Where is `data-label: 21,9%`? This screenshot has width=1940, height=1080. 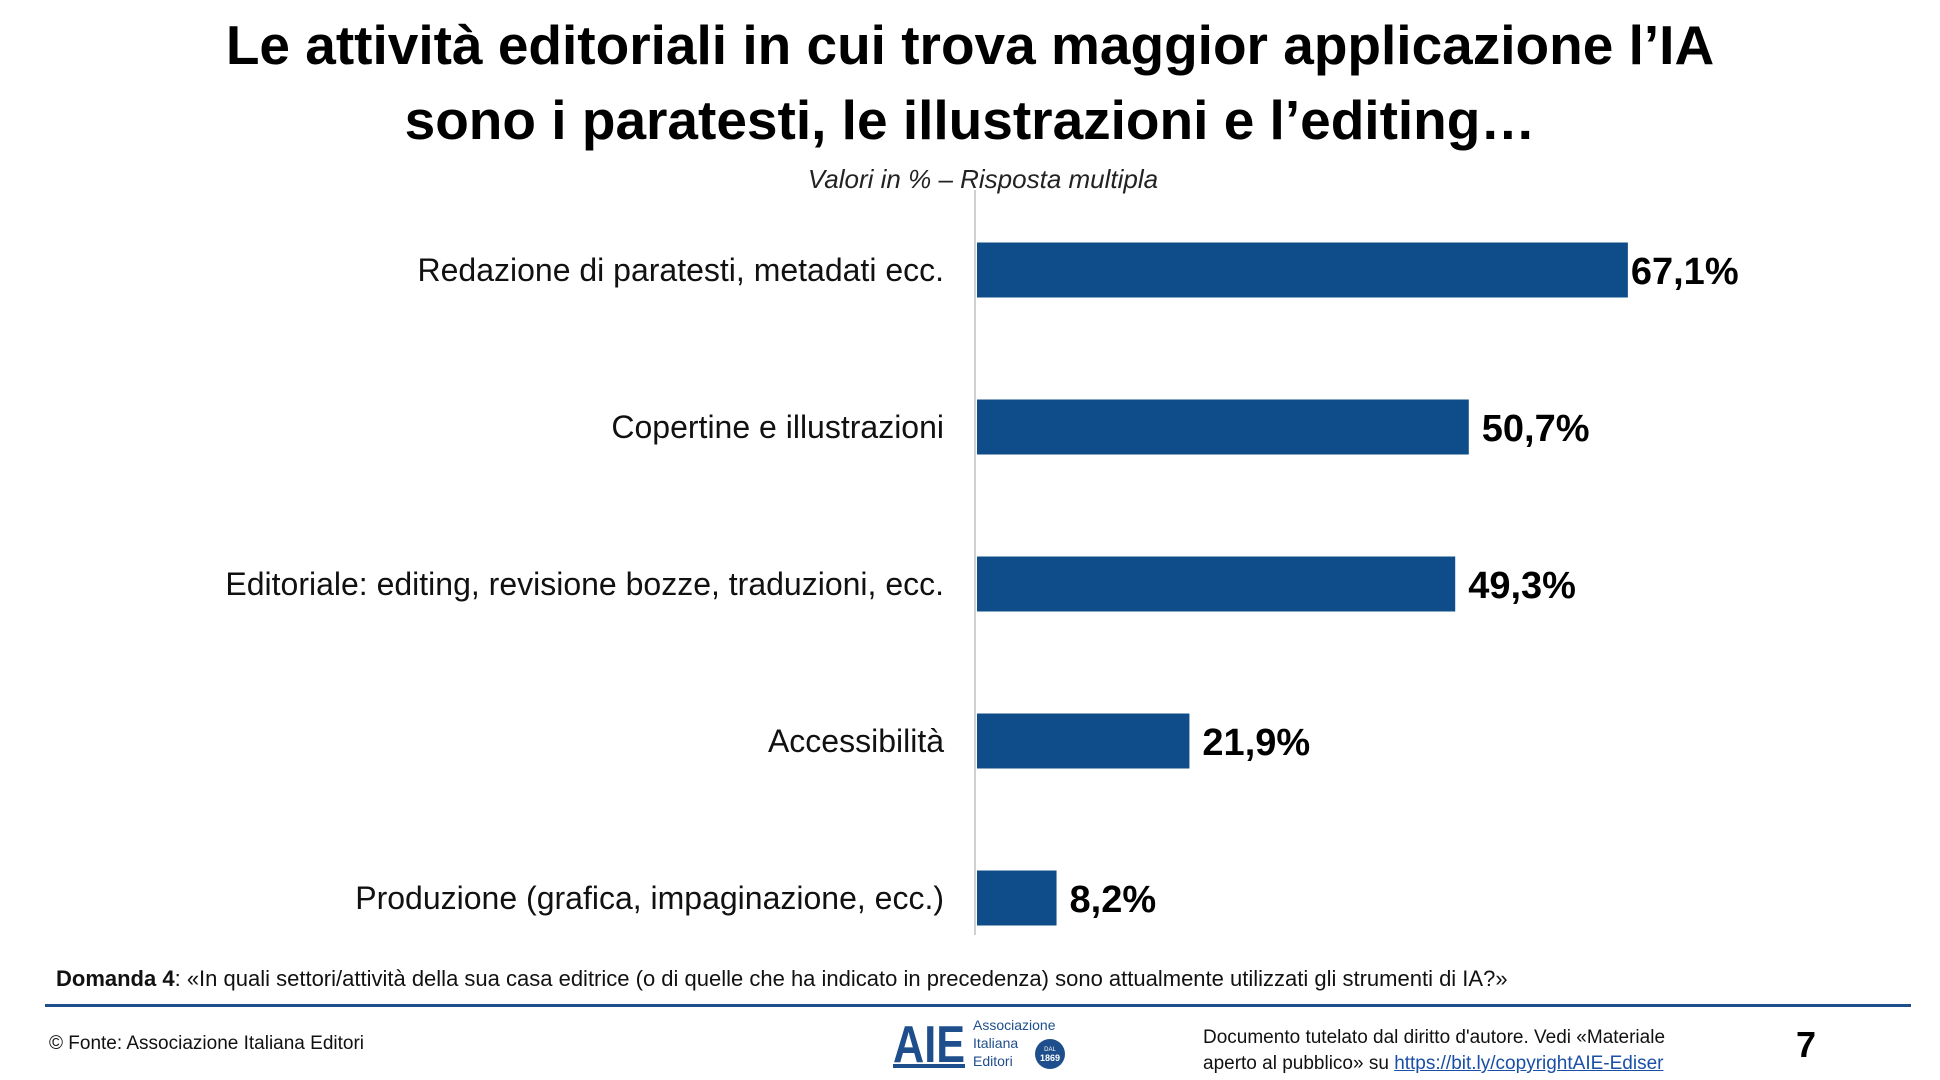
data-label: 21,9% is located at coordinates (1256, 743).